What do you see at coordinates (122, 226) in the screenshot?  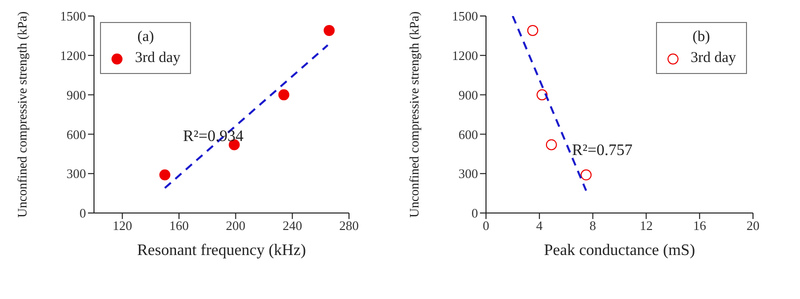 I see `x-tick-label: 120` at bounding box center [122, 226].